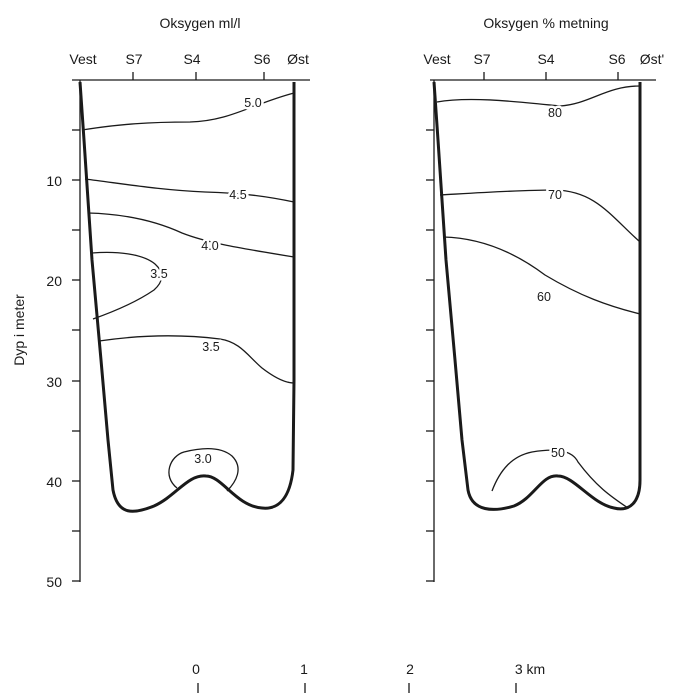  What do you see at coordinates (304, 669) in the screenshot?
I see `scale-label-1: 1` at bounding box center [304, 669].